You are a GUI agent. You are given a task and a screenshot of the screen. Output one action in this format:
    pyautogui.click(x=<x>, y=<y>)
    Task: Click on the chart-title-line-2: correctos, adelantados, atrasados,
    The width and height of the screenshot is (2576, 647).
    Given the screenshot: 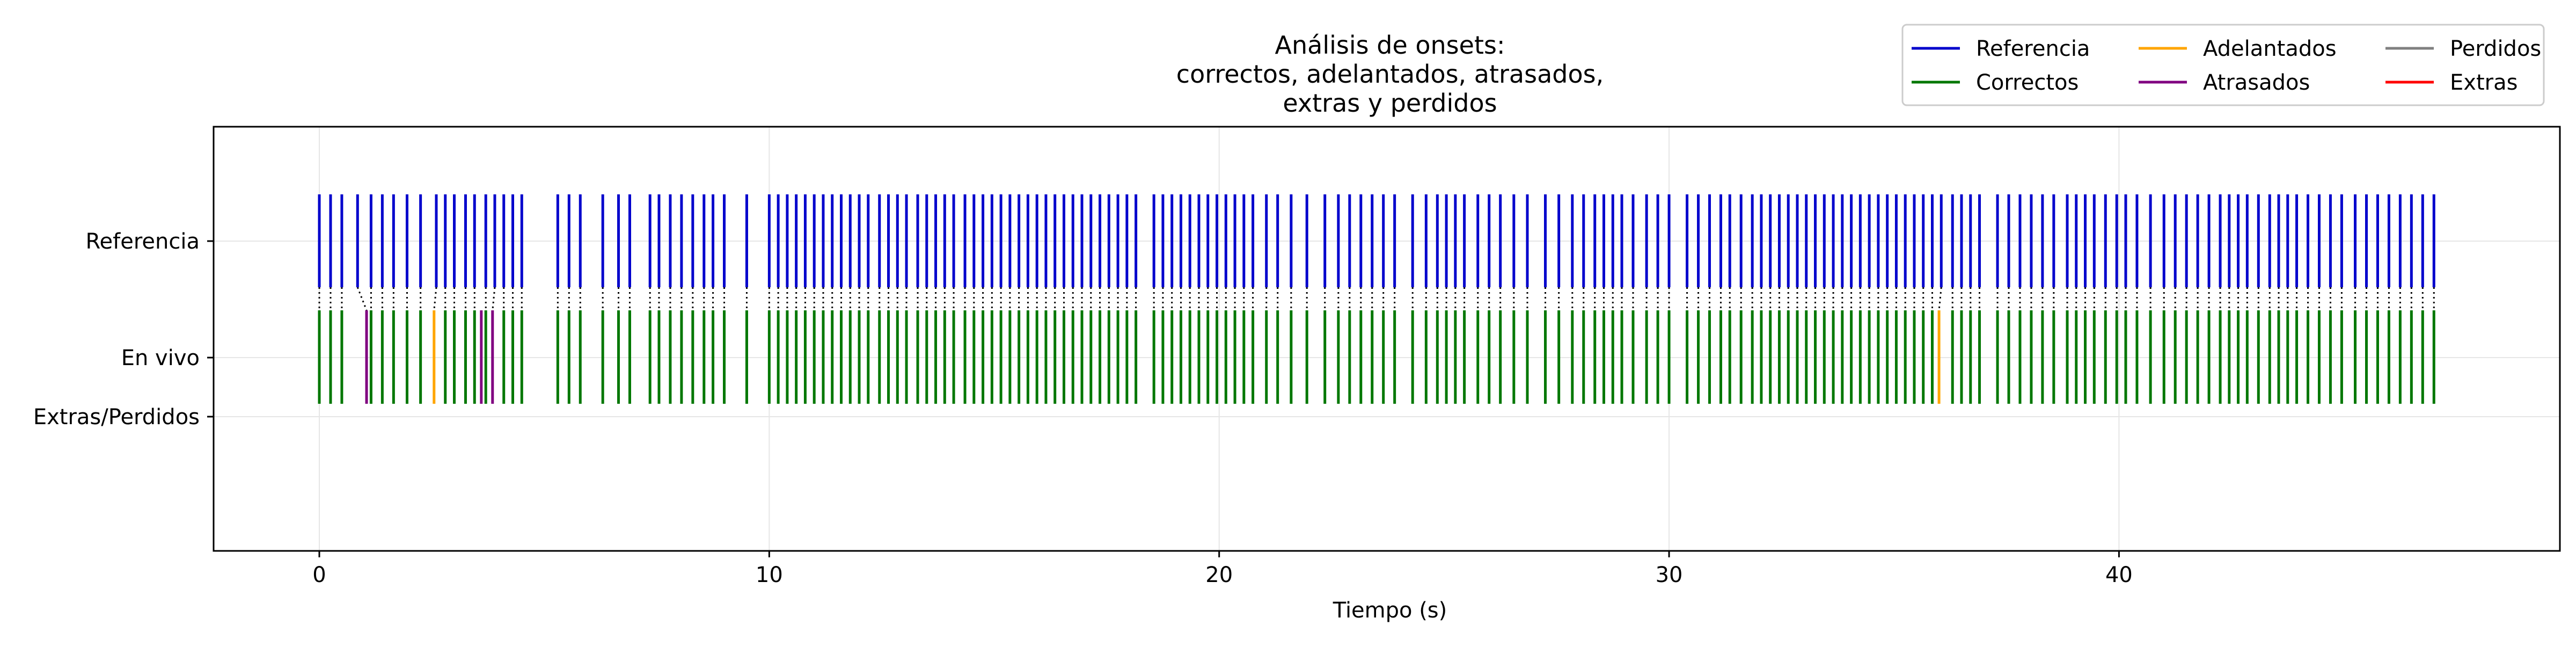 What is the action you would take?
    pyautogui.click(x=1390, y=74)
    